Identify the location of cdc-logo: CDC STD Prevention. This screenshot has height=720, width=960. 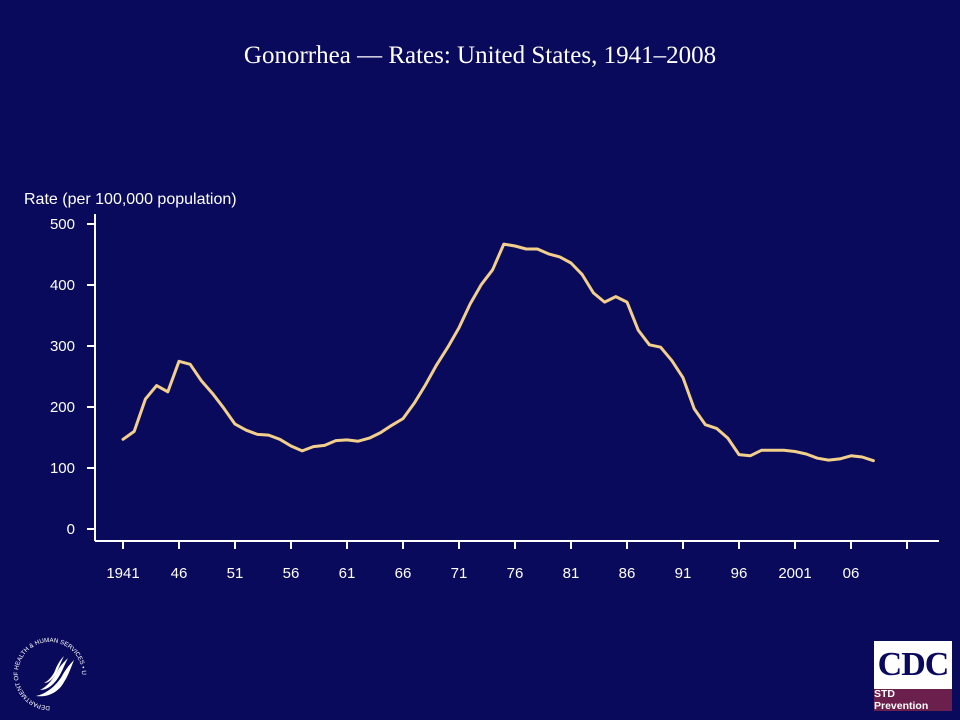
(913, 676).